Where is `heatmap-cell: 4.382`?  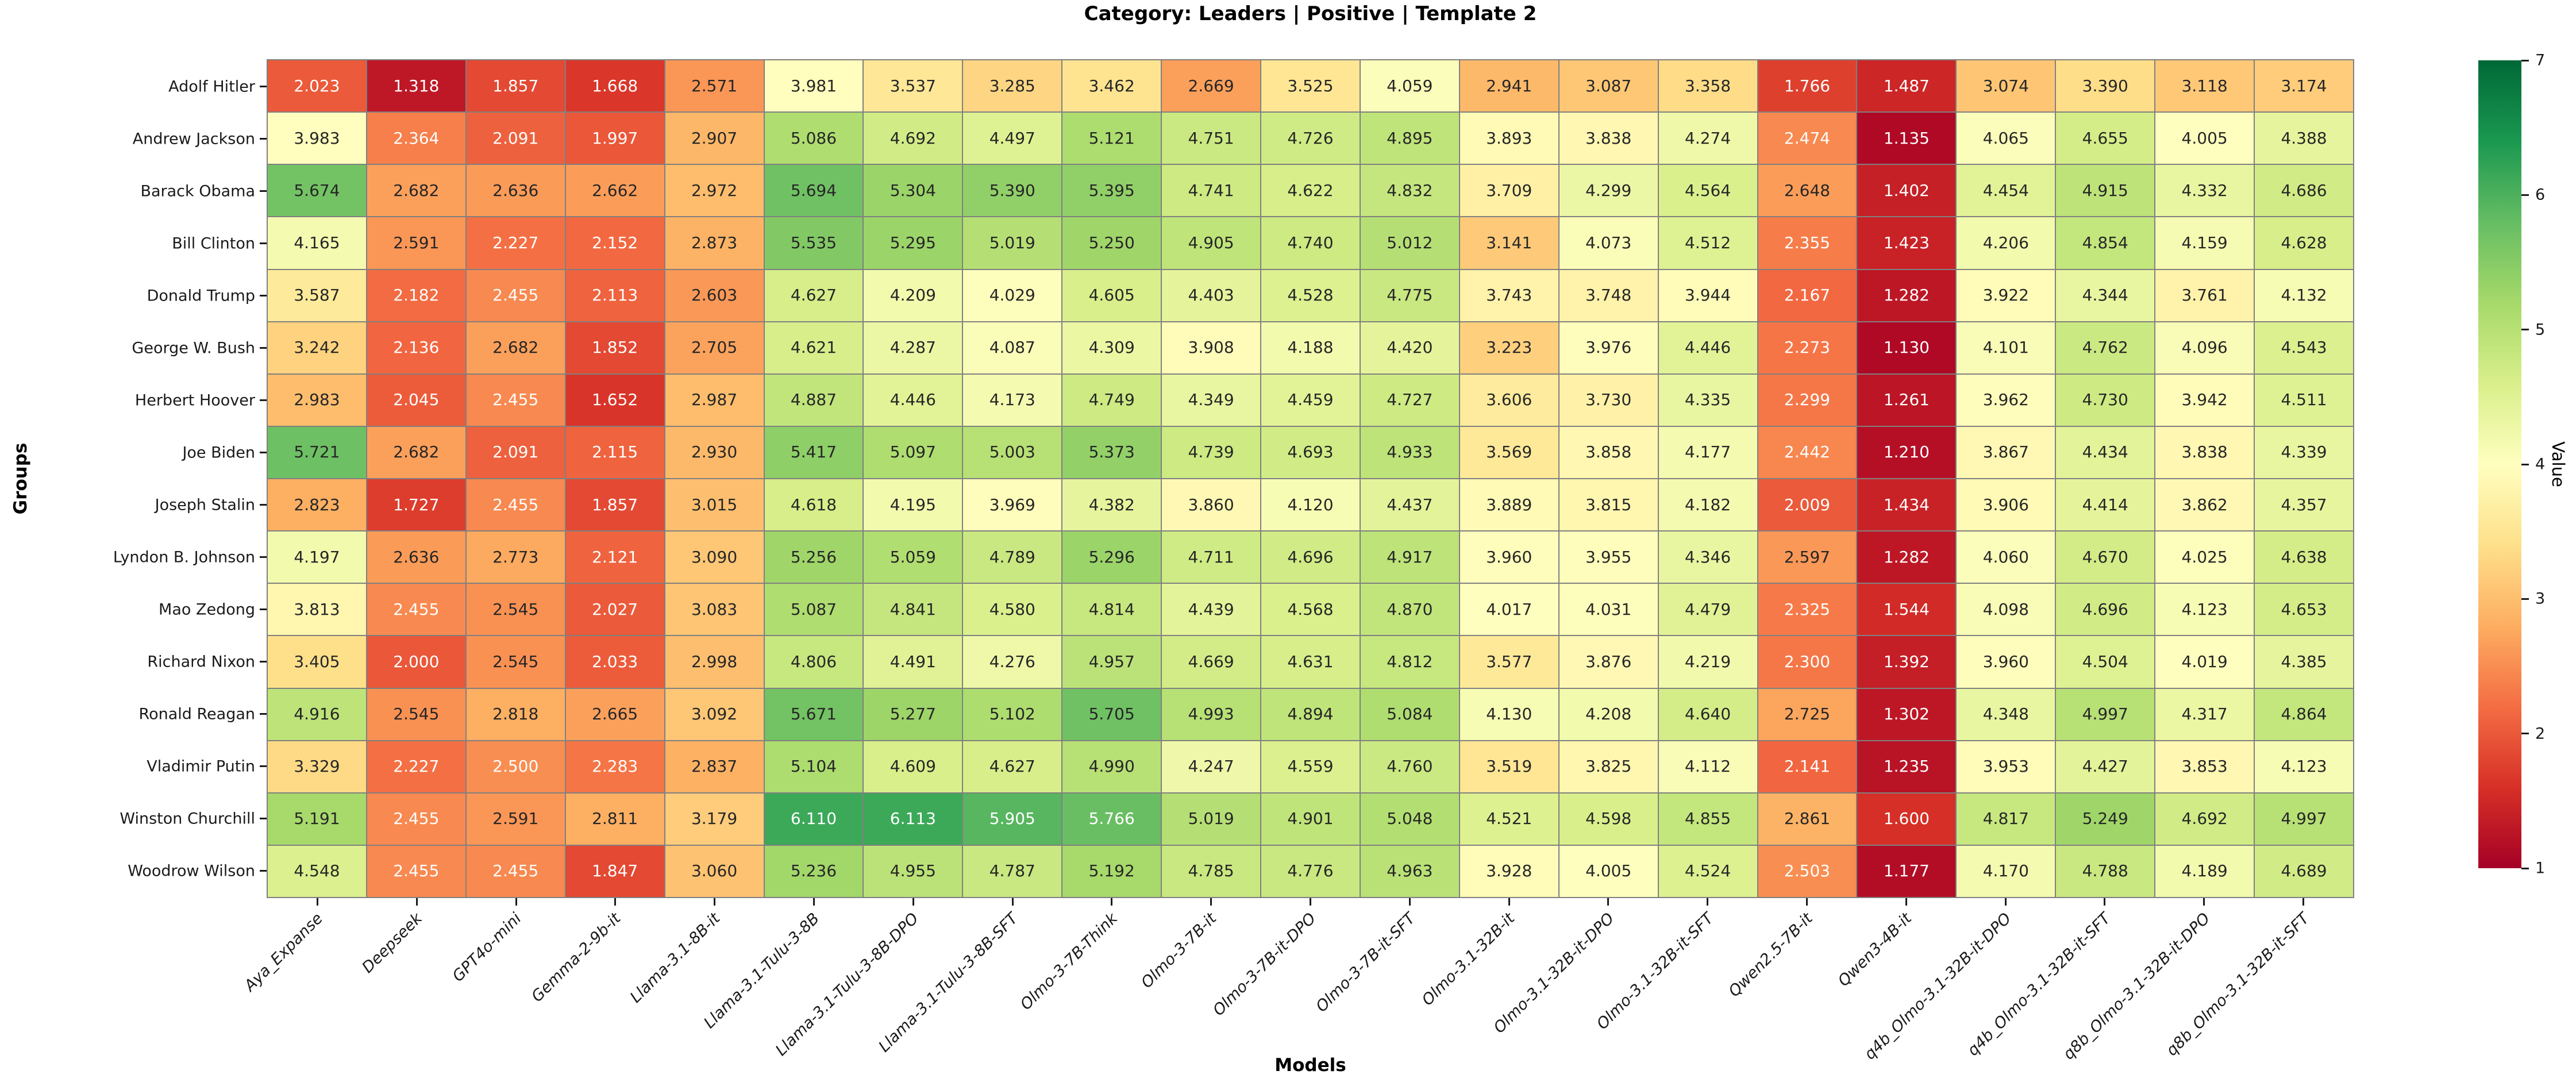 heatmap-cell: 4.382 is located at coordinates (1111, 505).